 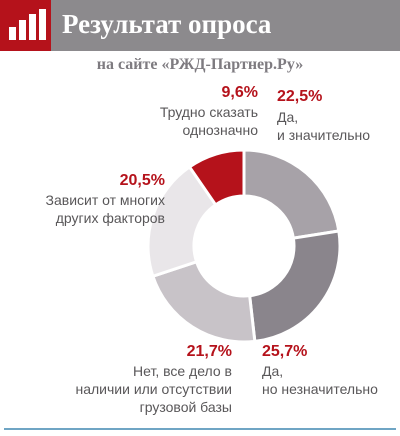 I want to click on bottom-divider, so click(x=200, y=429).